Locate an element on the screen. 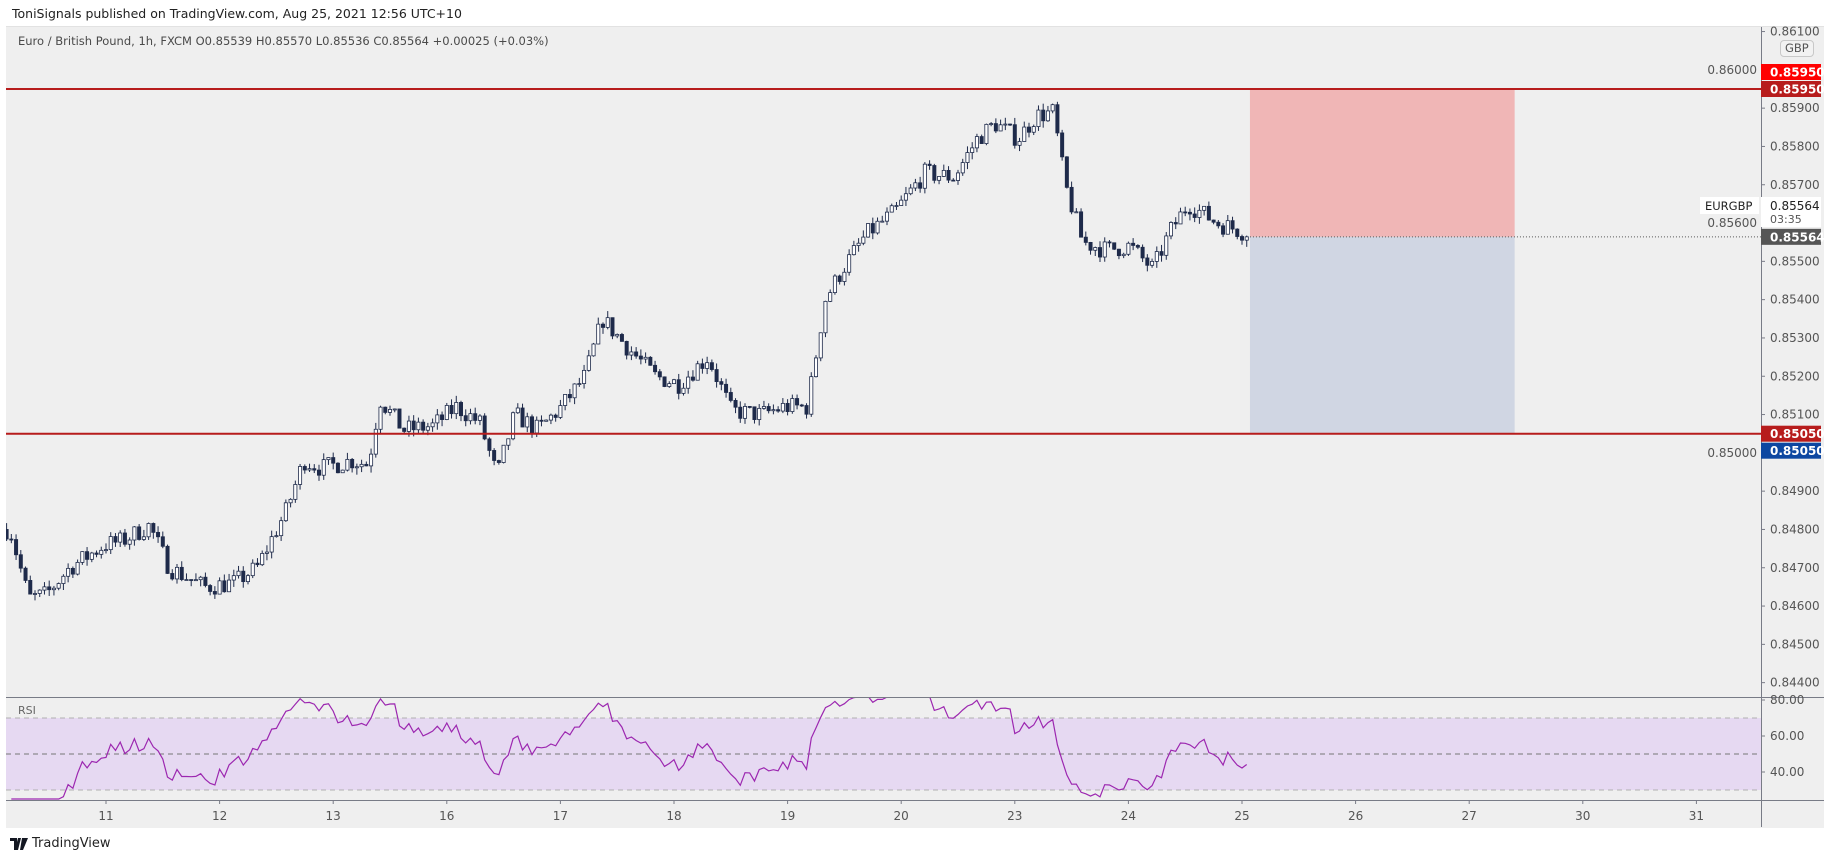 Image resolution: width=1834 pixels, height=863 pixels. time-tick-label: 13 is located at coordinates (333, 816).